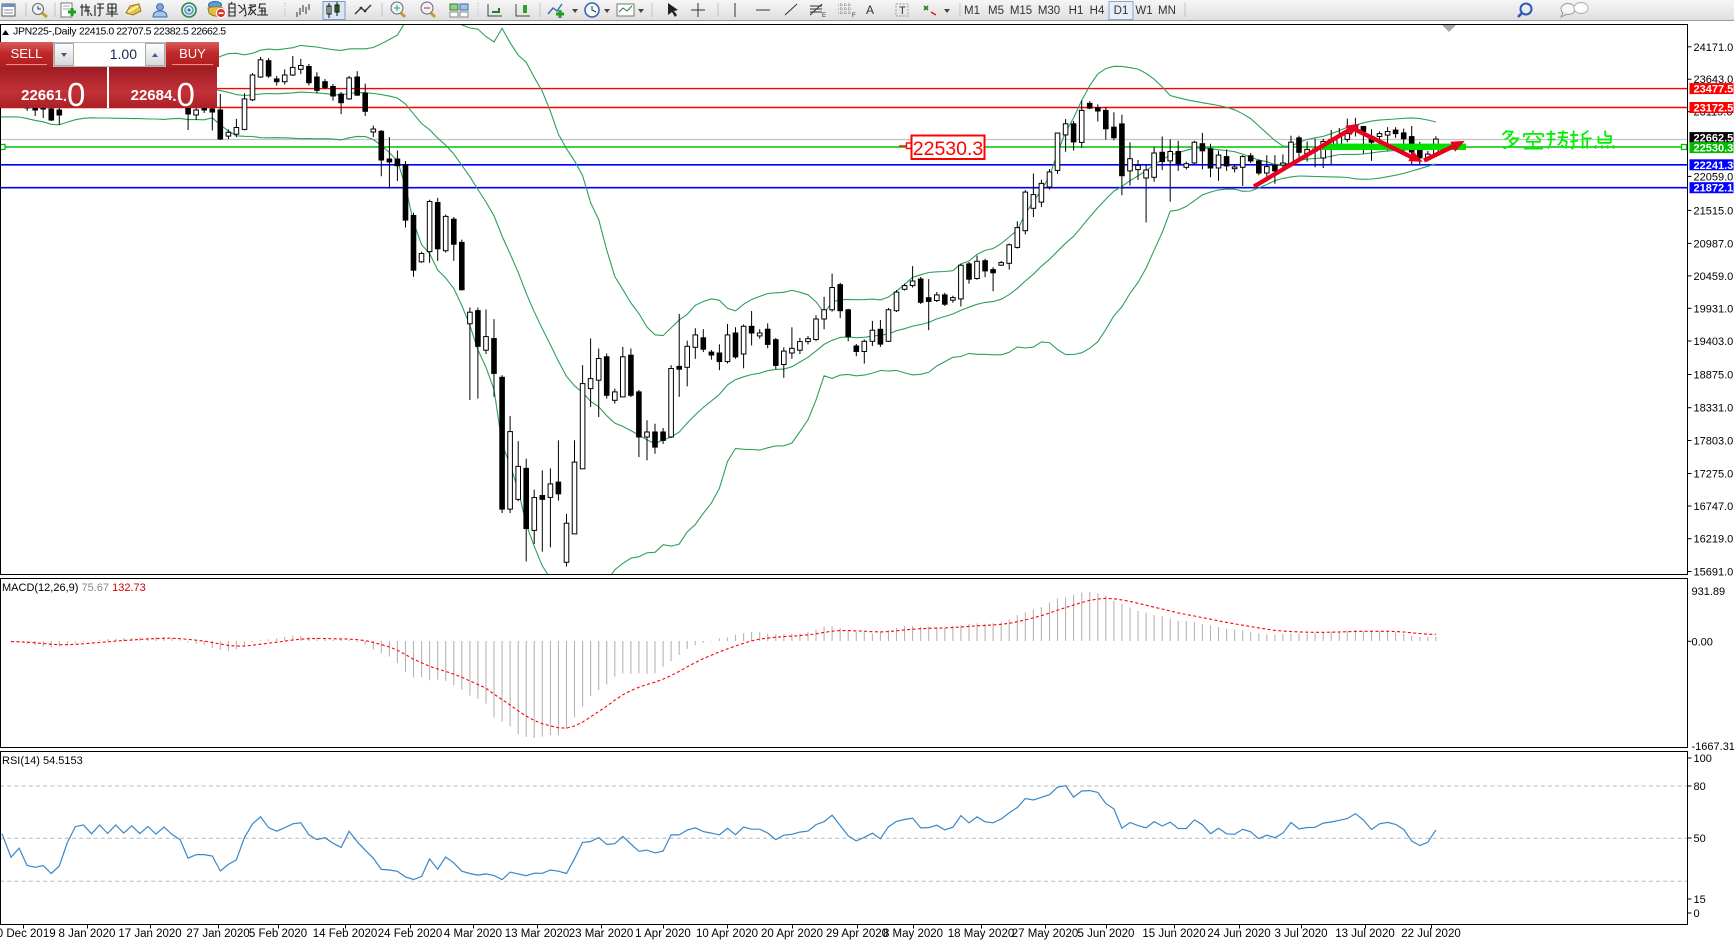  Describe the element at coordinates (1238, 934) in the screenshot. I see `svg-text: 24 Jun 2020` at that location.